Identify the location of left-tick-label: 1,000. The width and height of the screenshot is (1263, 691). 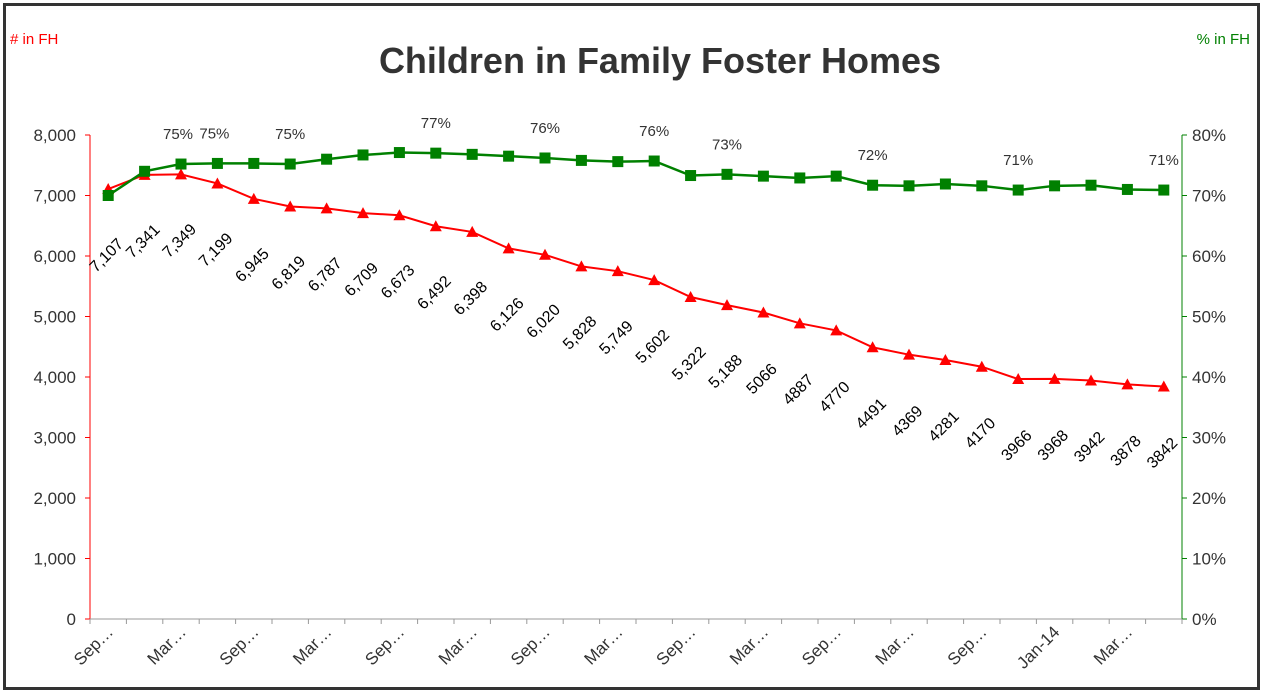
(54, 559).